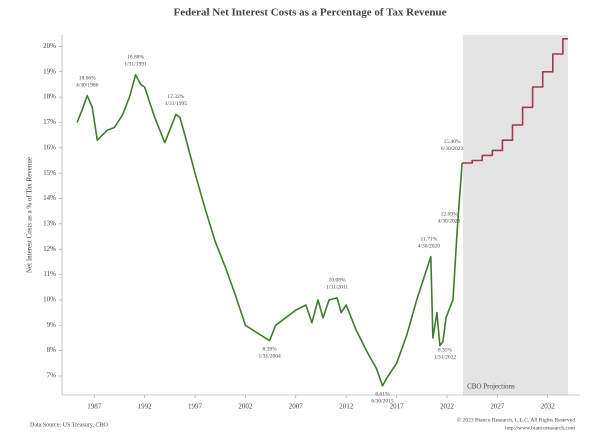 This screenshot has height=438, width=600. Describe the element at coordinates (87, 85) in the screenshot. I see `annotation-date: 4/30/1986` at that location.